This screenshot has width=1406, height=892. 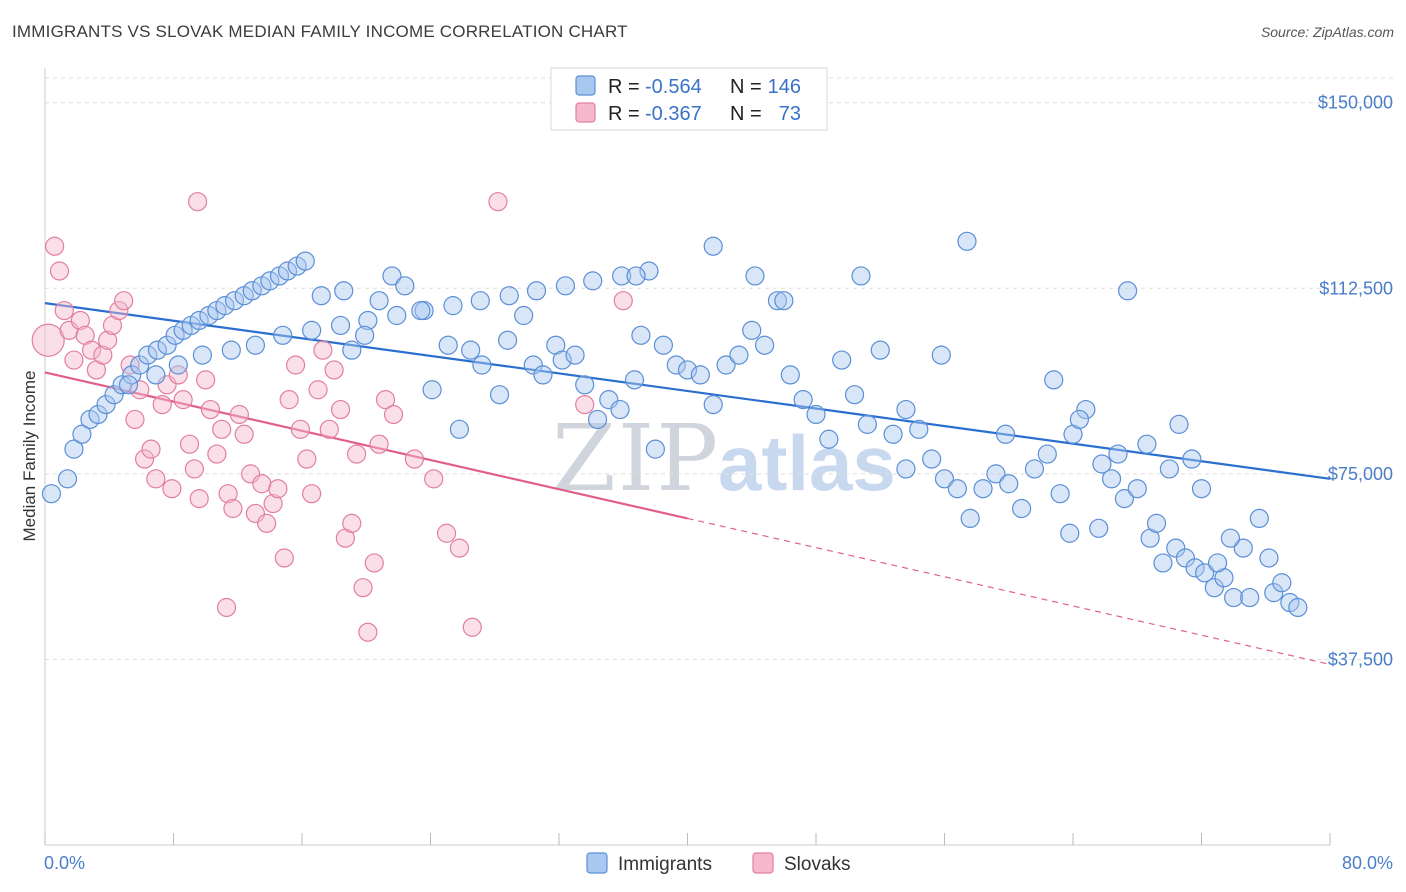 What do you see at coordinates (746, 87) in the screenshot?
I see `legend-n-label-immigrants: N =` at bounding box center [746, 87].